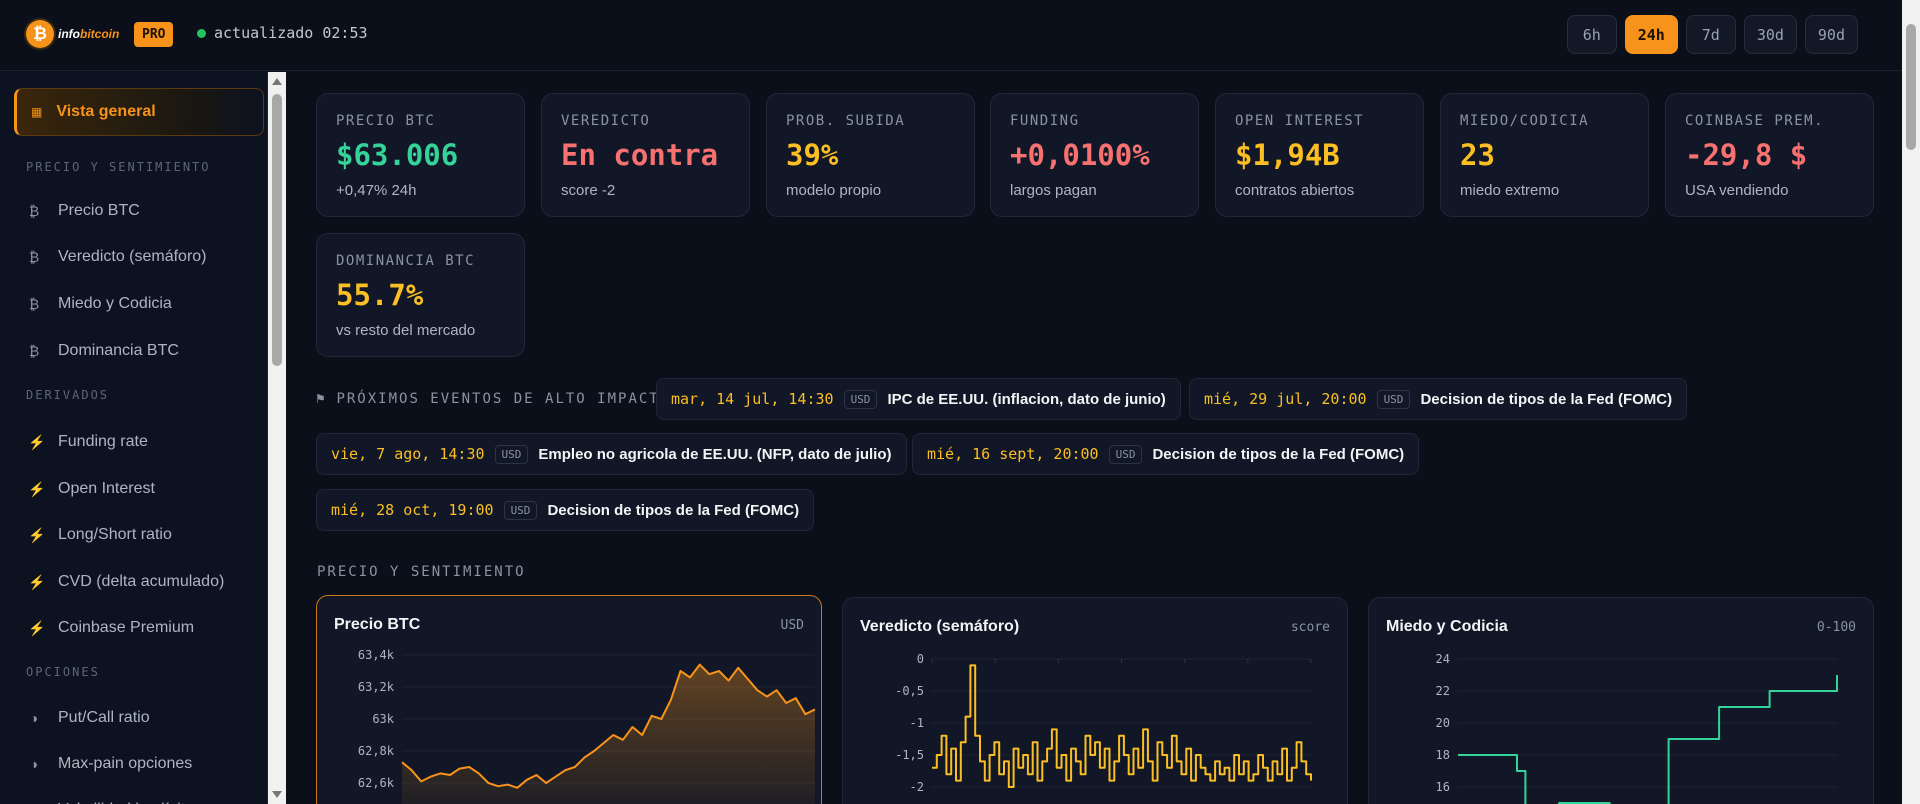 This screenshot has width=1920, height=804. I want to click on range-button-90d: 90d, so click(1831, 34).